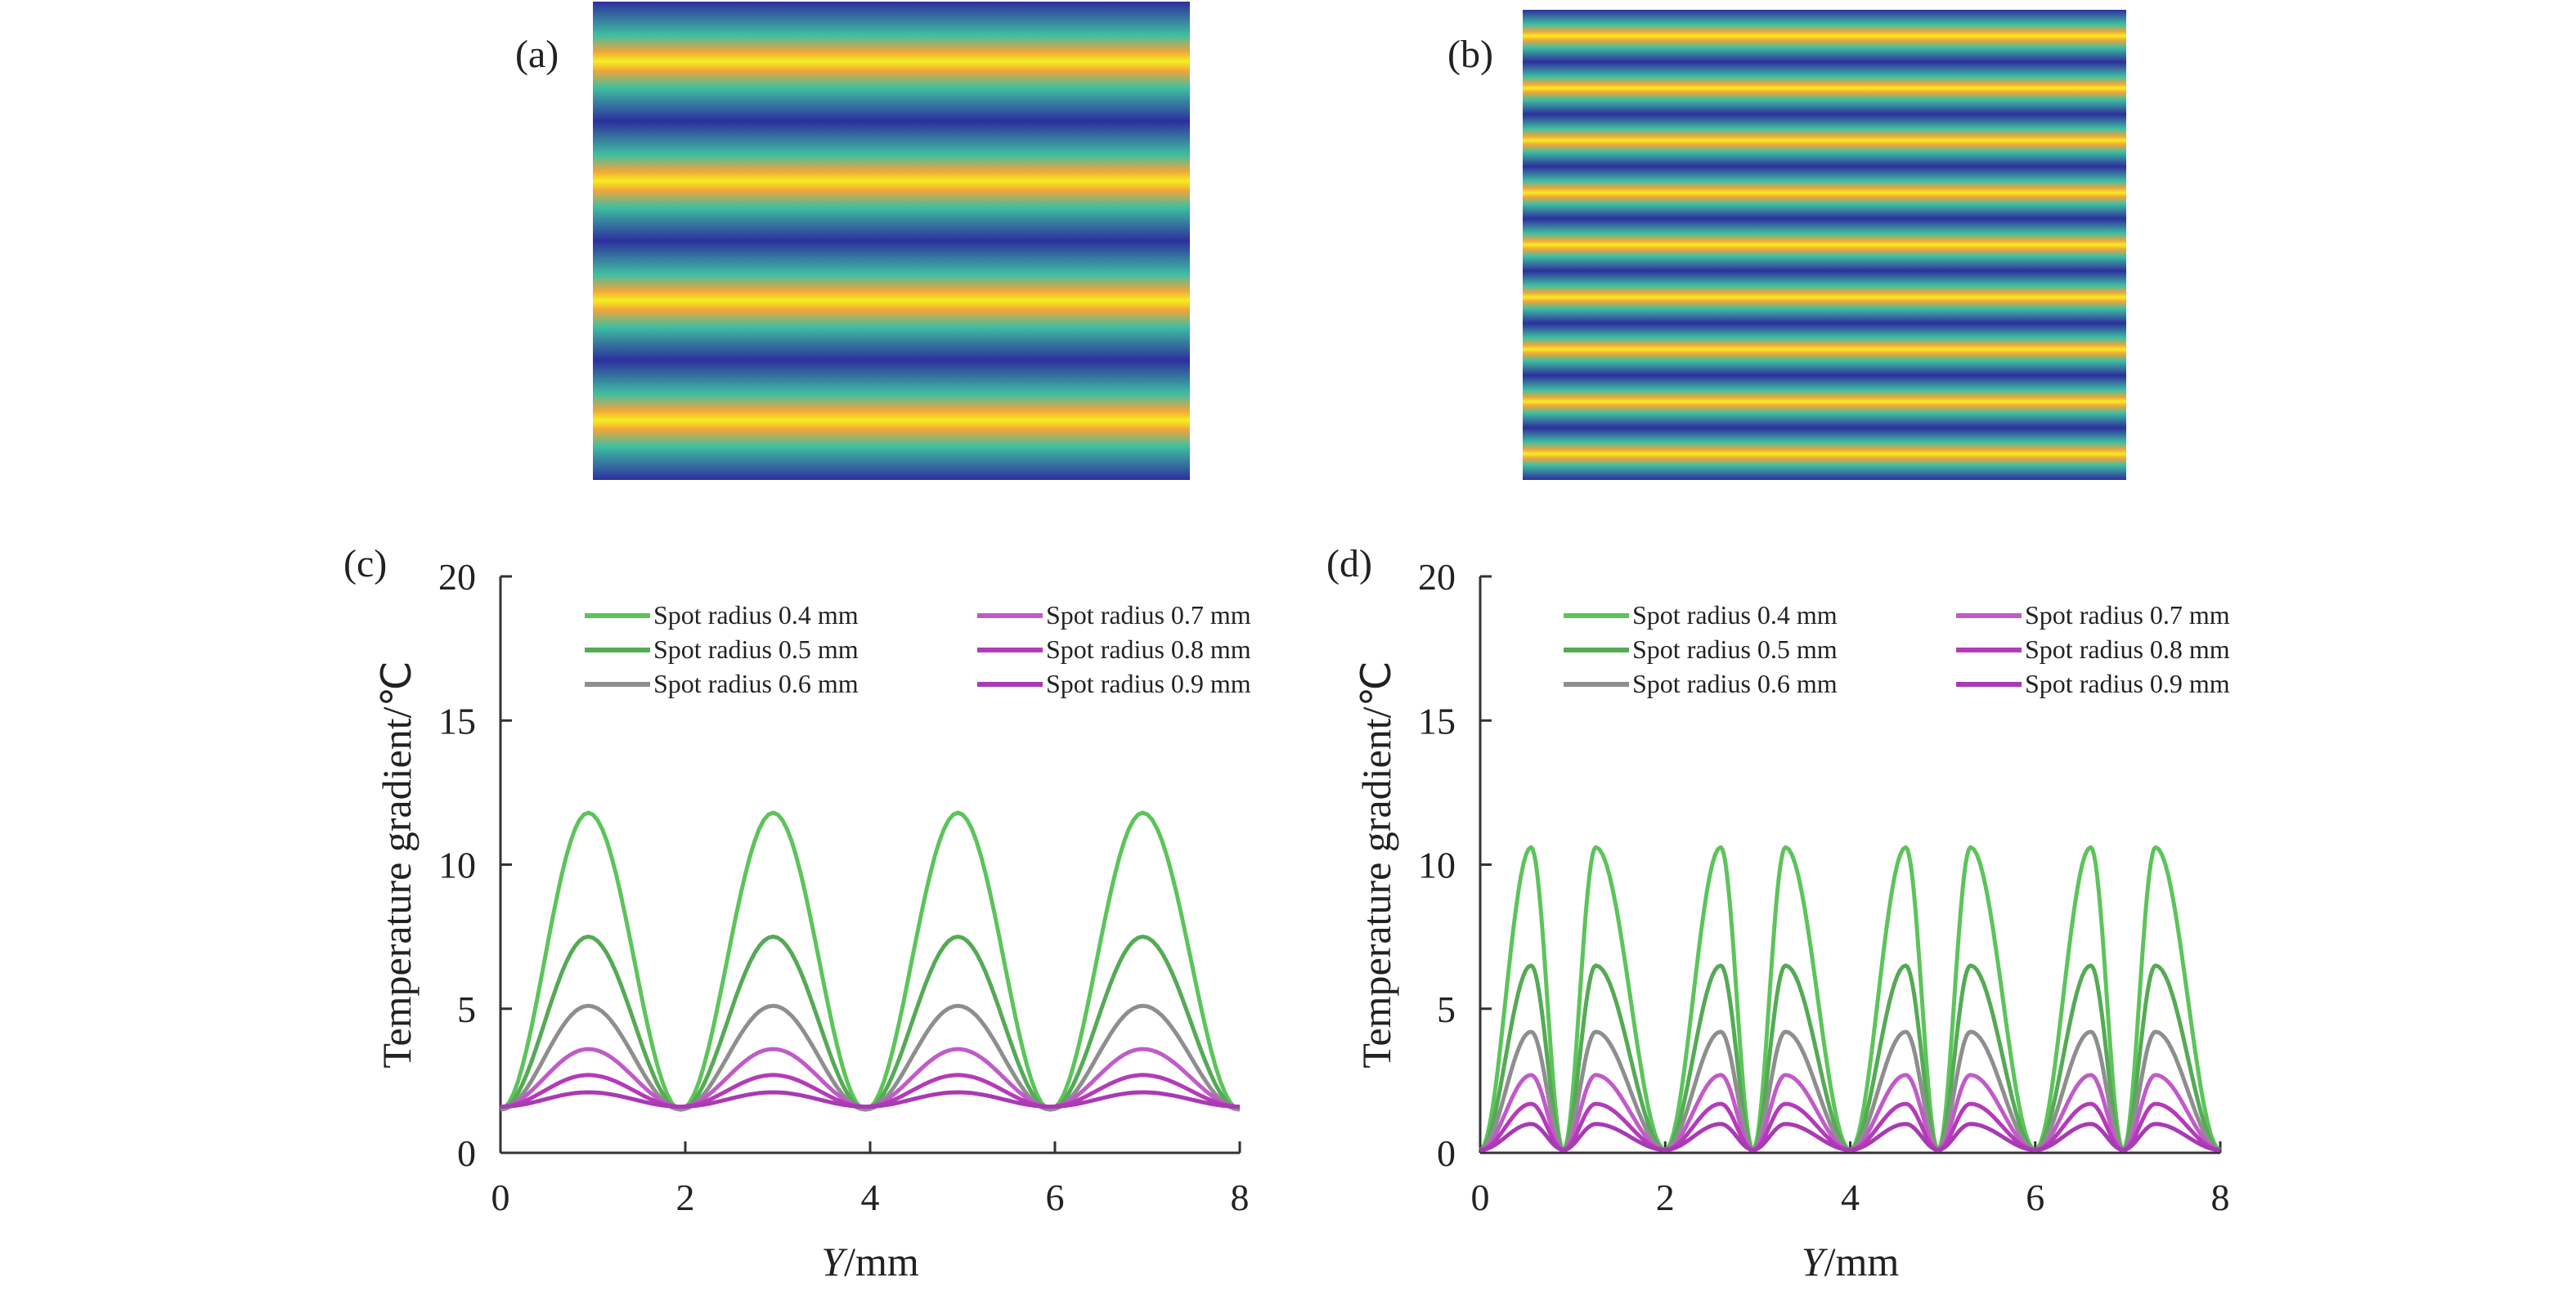  I want to click on panel-a-label: (a), so click(537, 55).